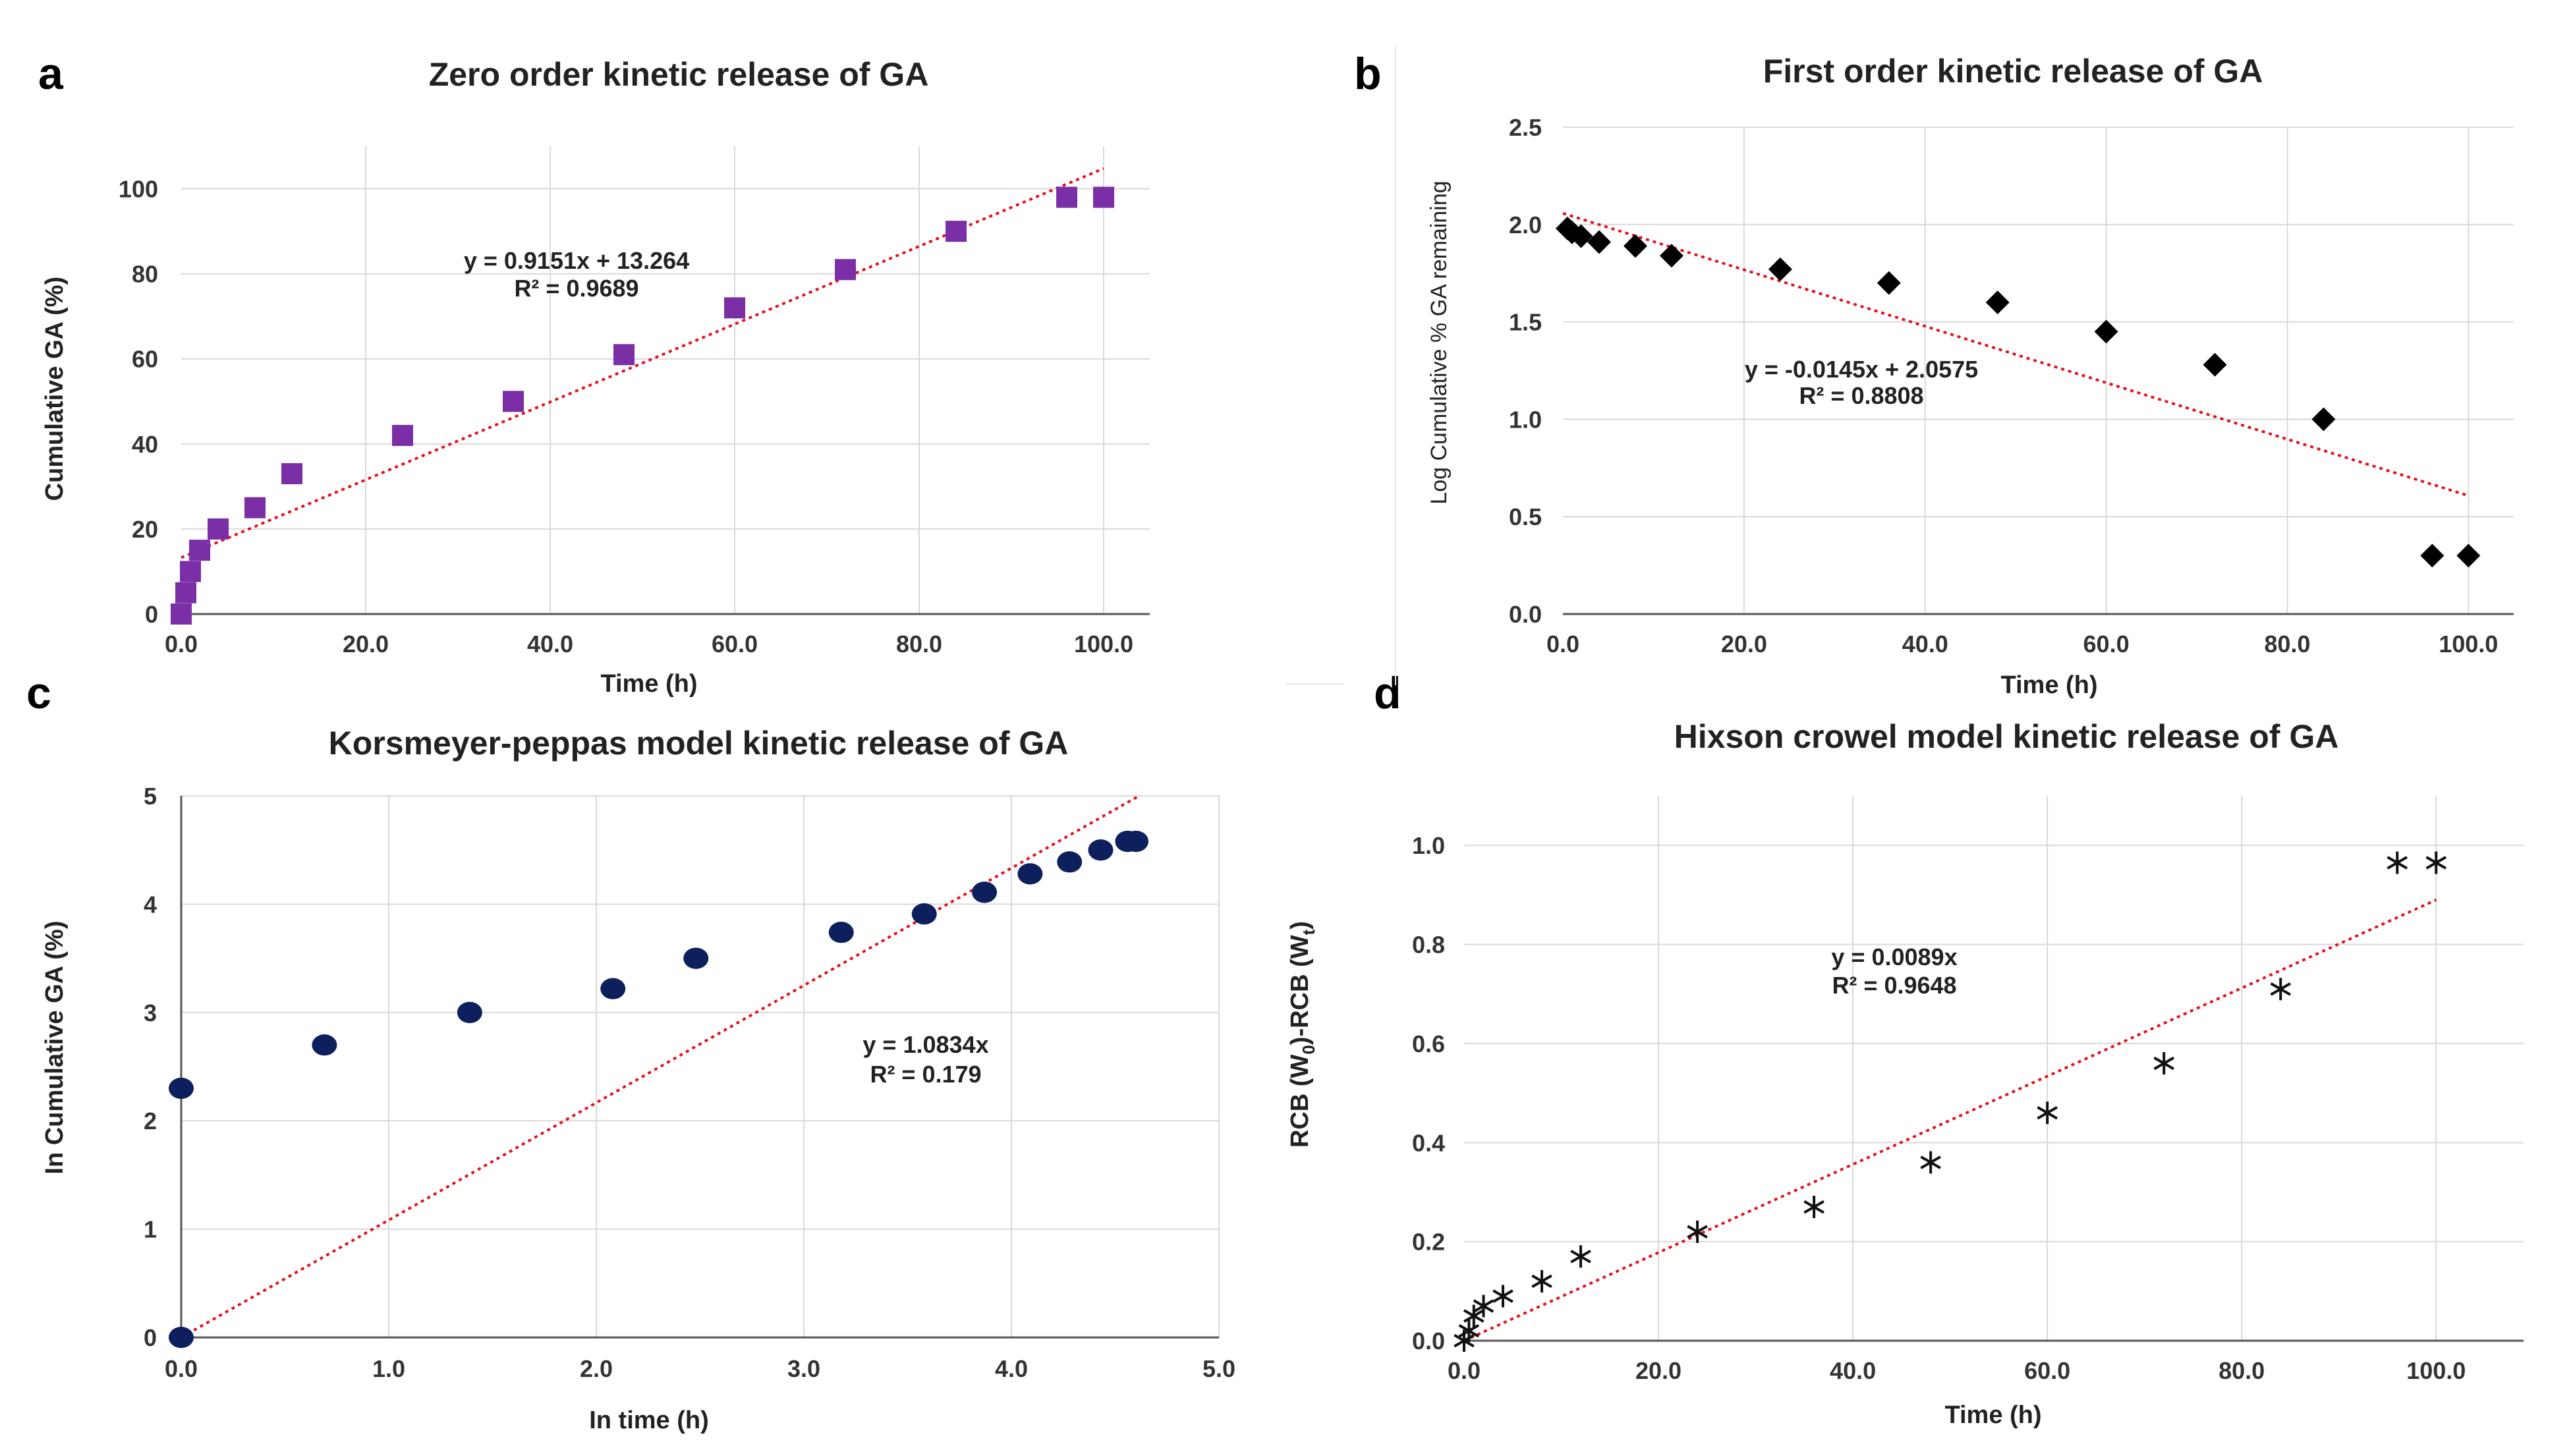 This screenshot has height=1456, width=2575. Describe the element at coordinates (150, 1337) in the screenshot. I see `y-tick-label: 0` at that location.